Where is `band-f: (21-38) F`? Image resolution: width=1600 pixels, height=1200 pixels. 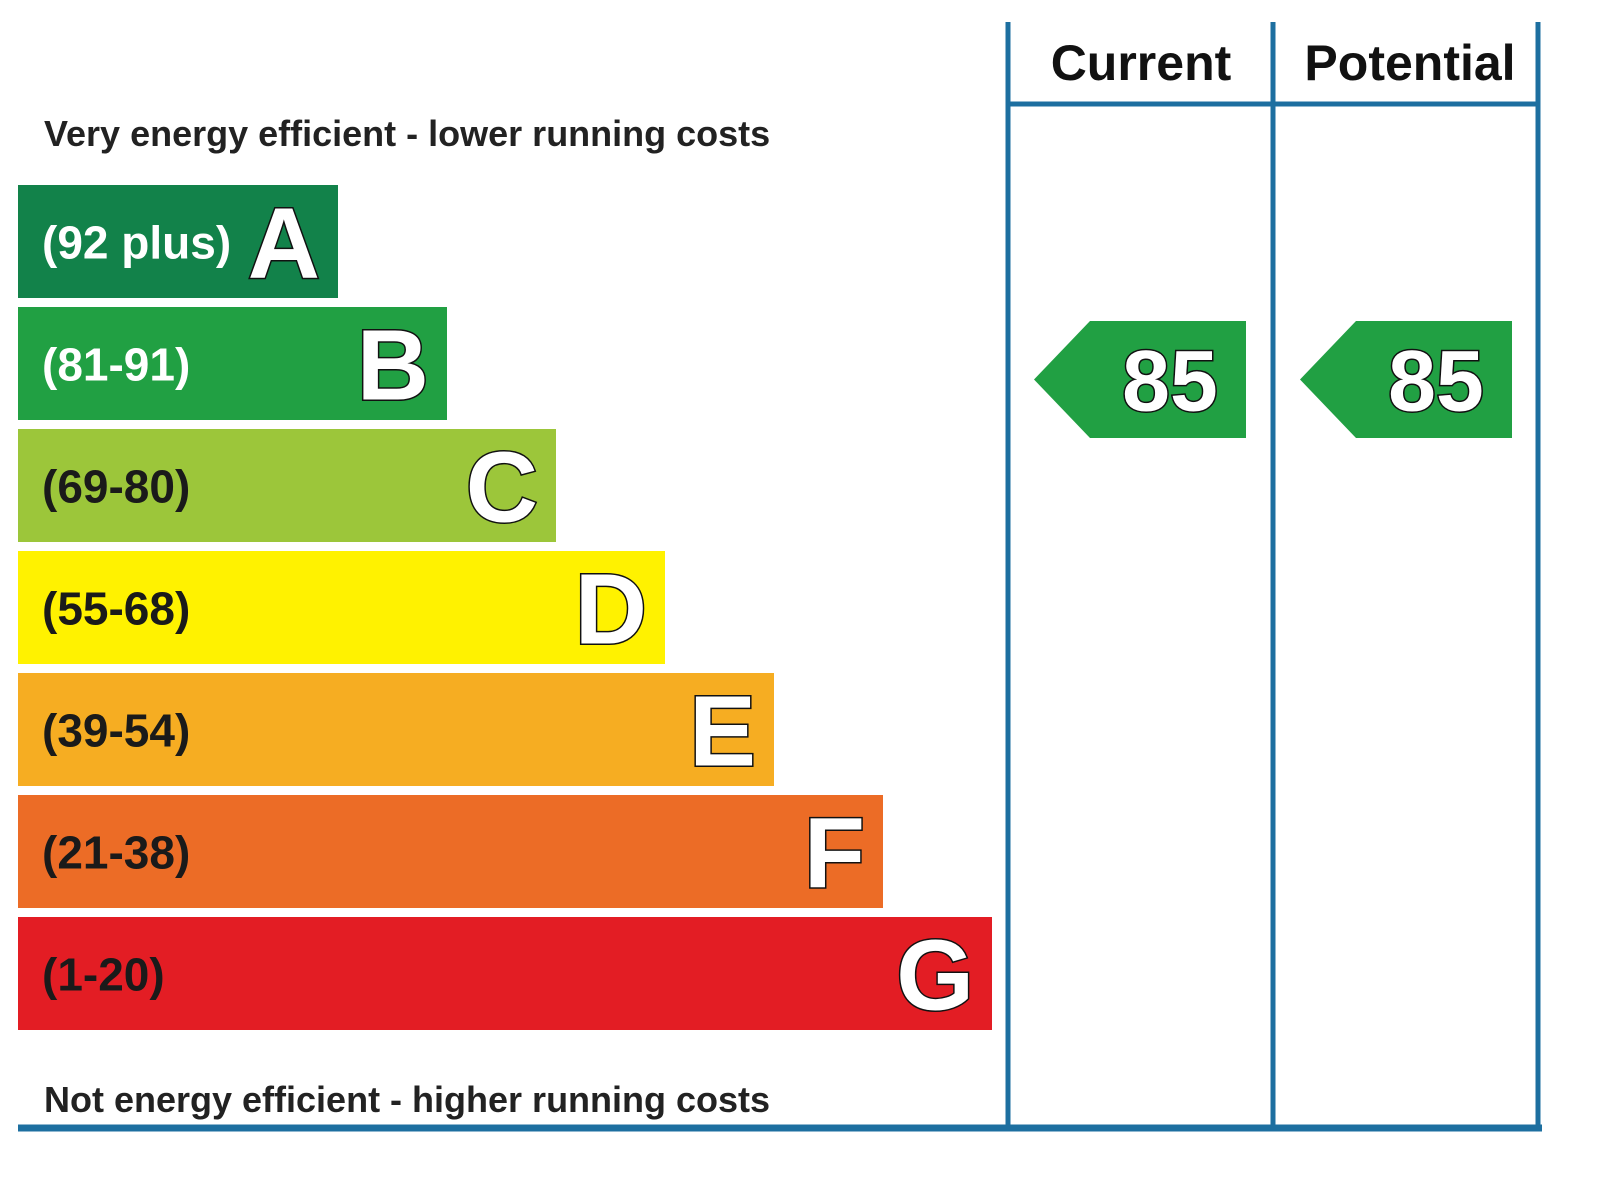
band-f: (21-38) F is located at coordinates (450, 853).